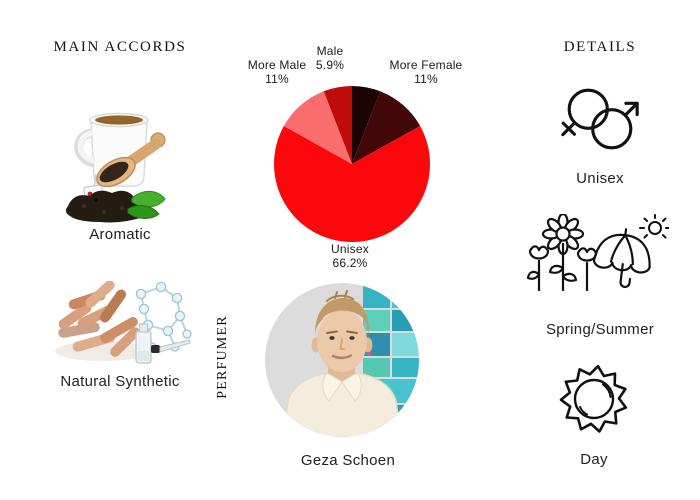 This screenshot has height=500, width=700. I want to click on male-arrow-head, so click(631, 109).